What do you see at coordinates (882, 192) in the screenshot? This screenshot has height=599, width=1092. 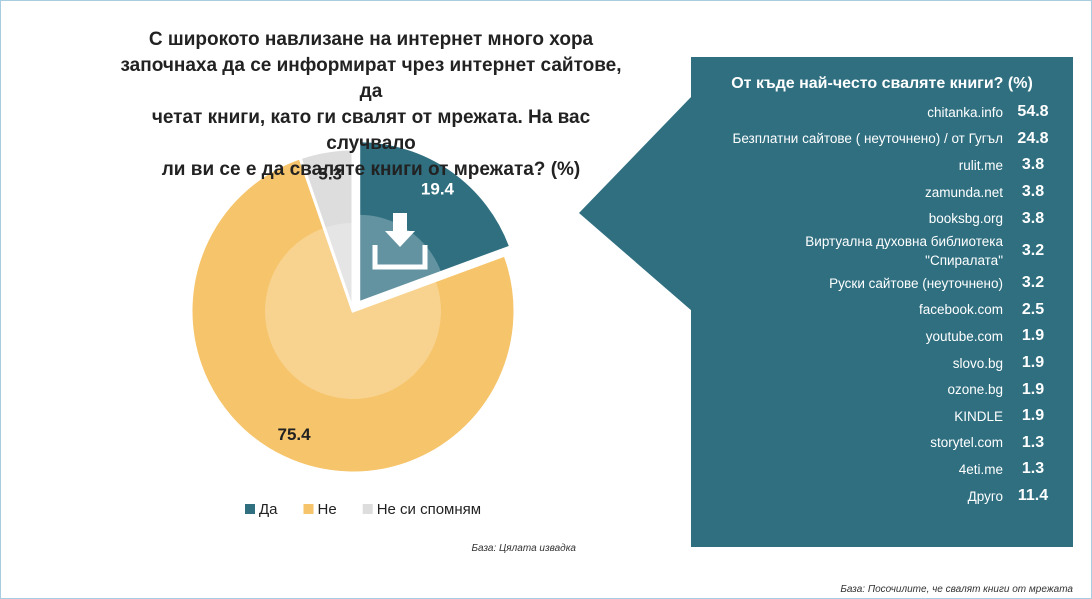 I see `table-row: zamunda.net 3.8` at bounding box center [882, 192].